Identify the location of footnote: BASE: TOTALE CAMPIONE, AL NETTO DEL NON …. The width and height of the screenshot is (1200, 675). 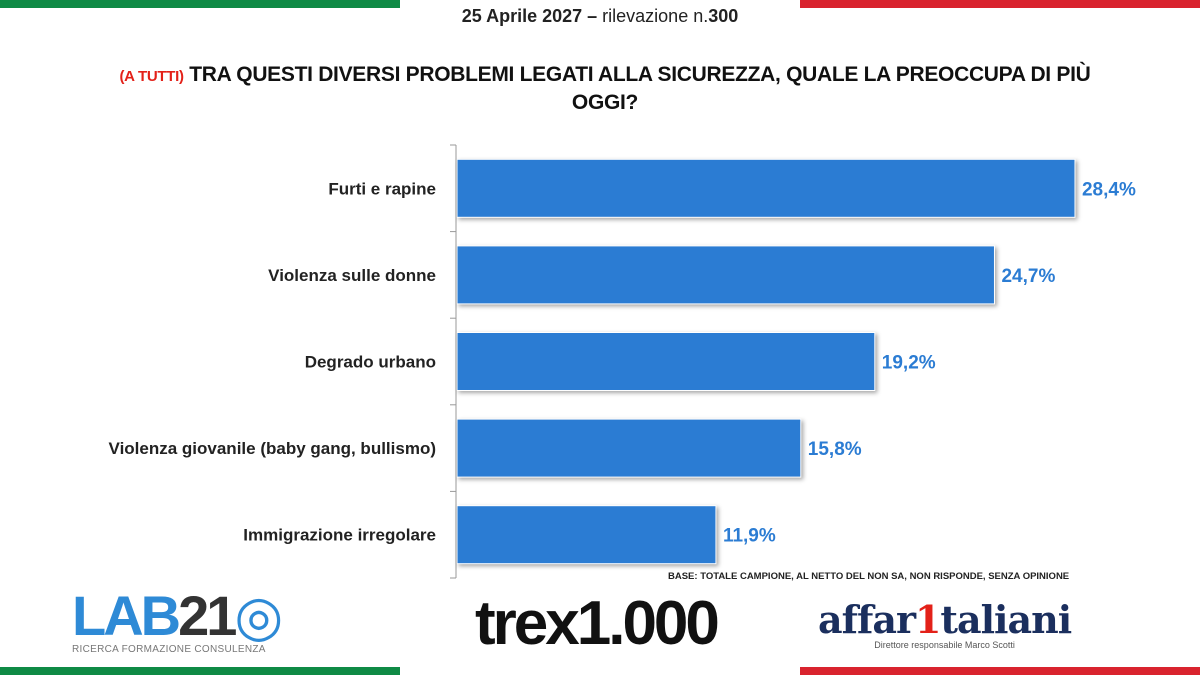
(869, 576).